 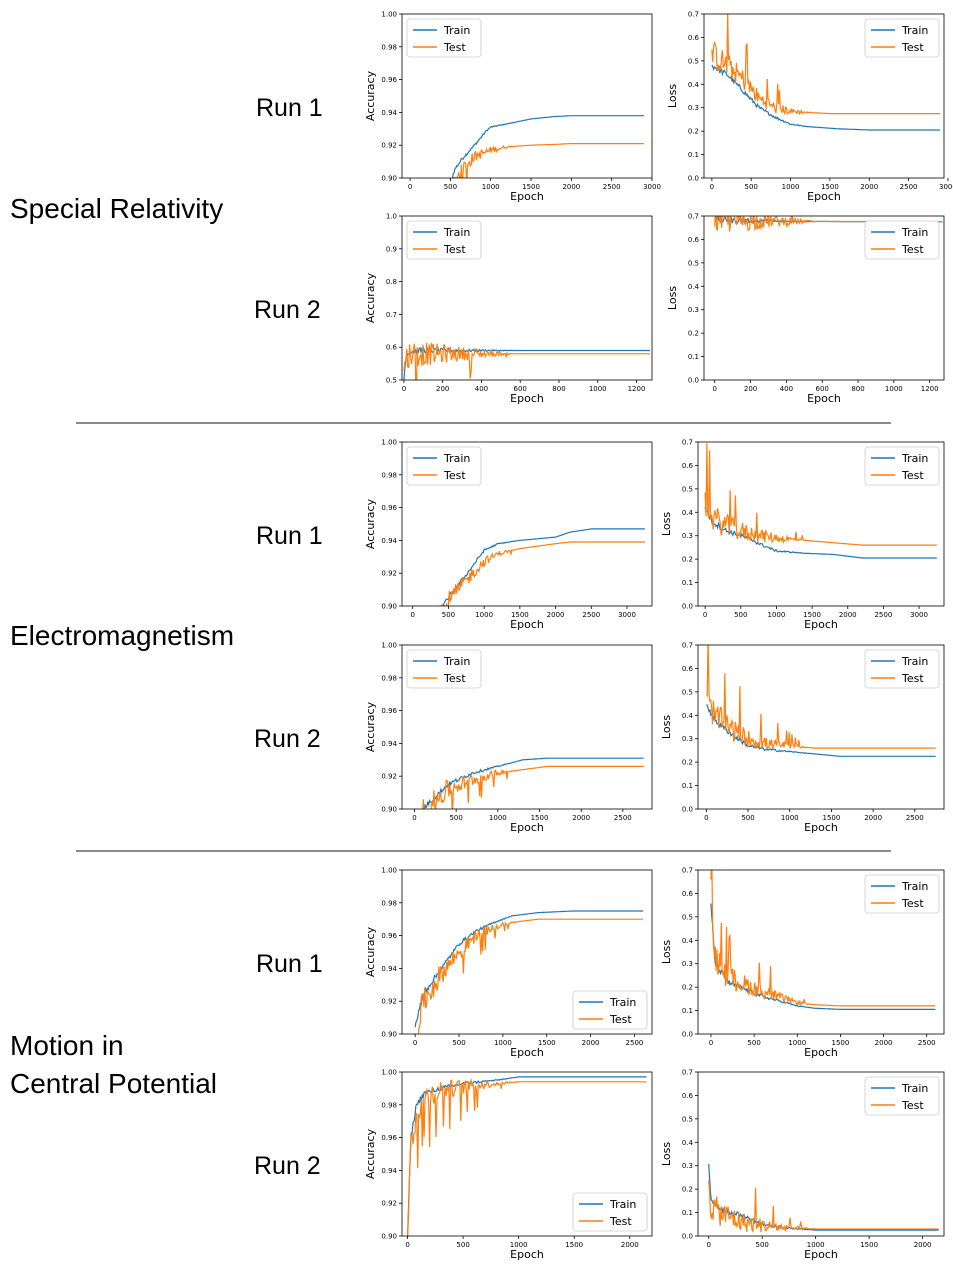 I want to click on x-tick-label: 400, so click(x=481, y=389).